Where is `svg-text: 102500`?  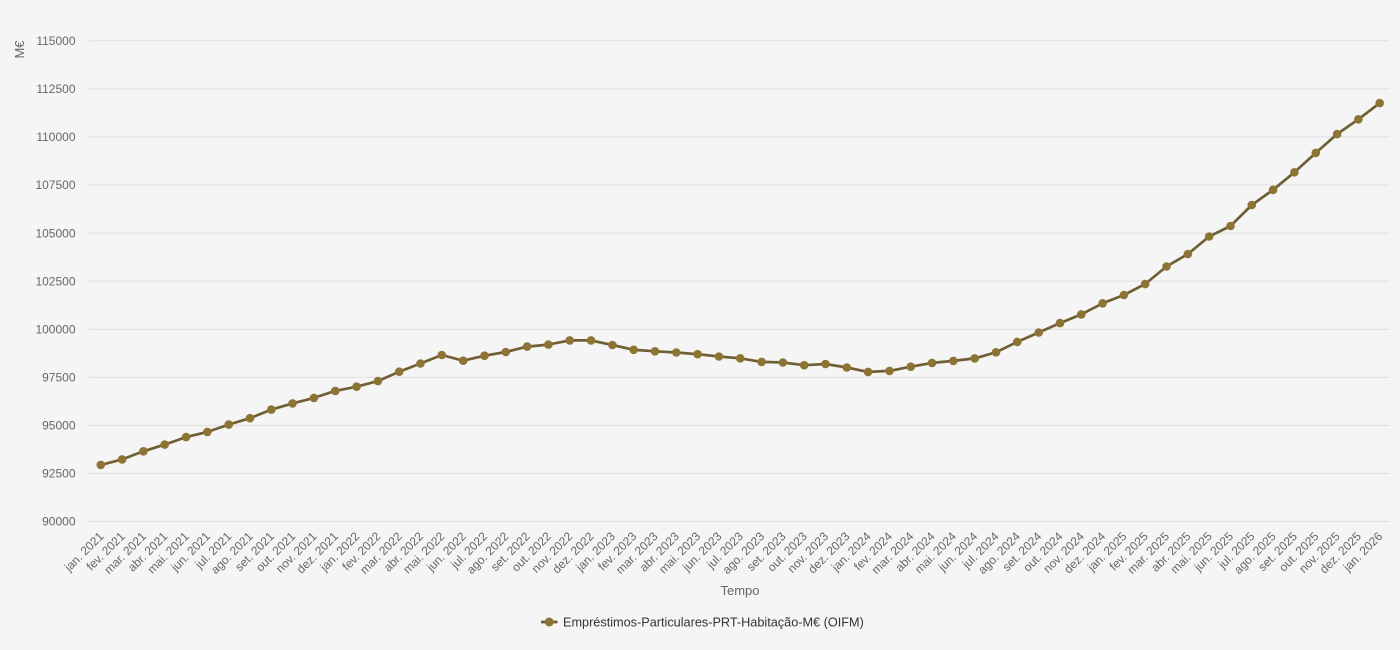 svg-text: 102500 is located at coordinates (55, 281).